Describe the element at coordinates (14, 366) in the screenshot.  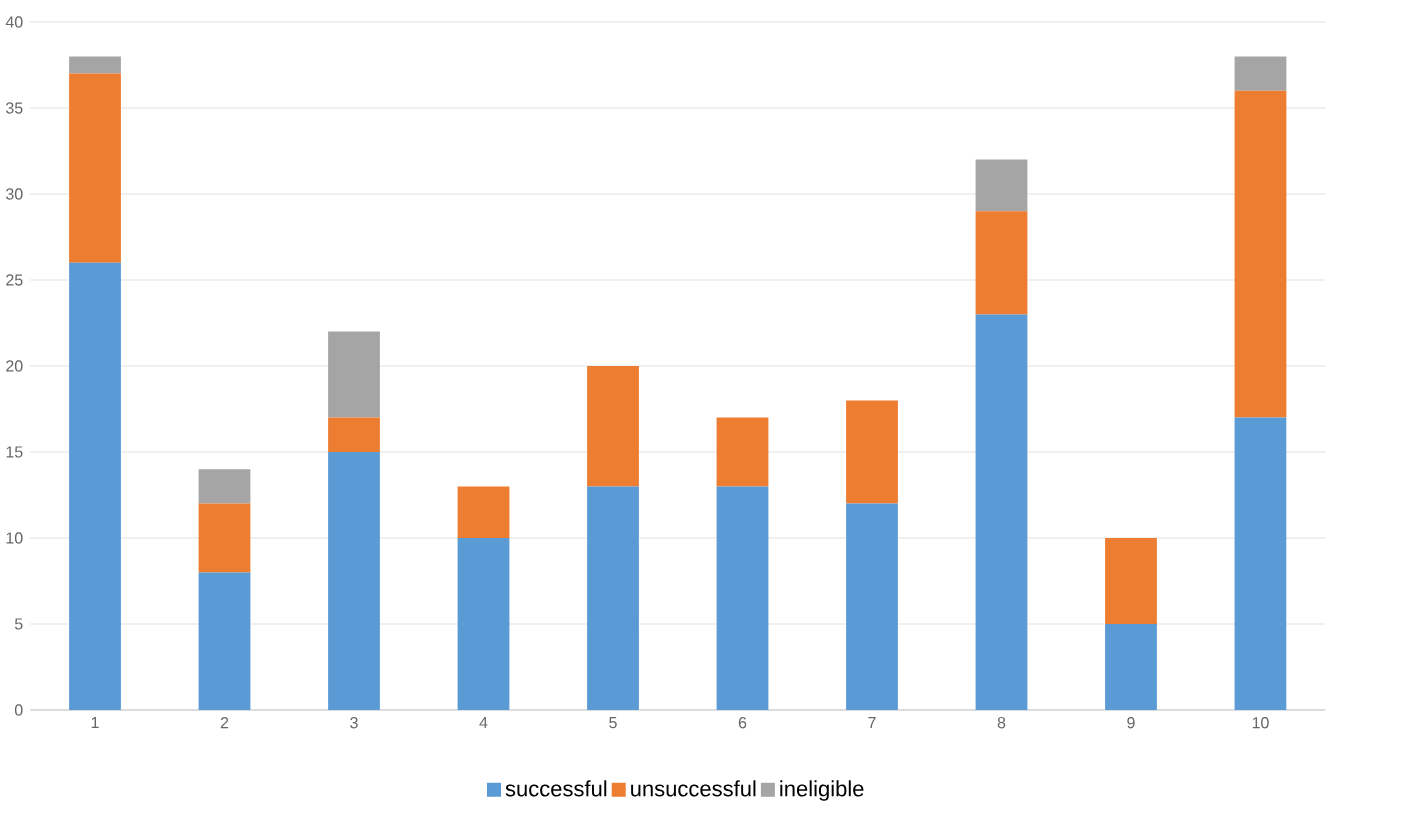
I see `y-tick-label: 20` at that location.